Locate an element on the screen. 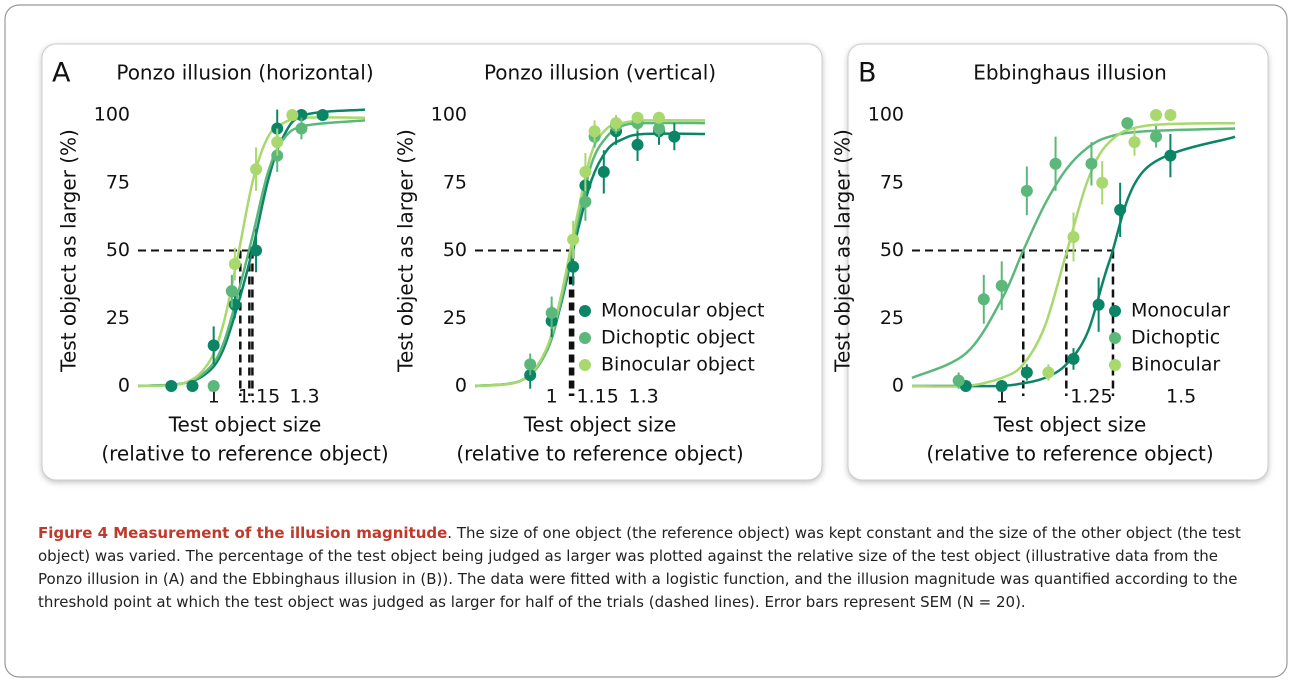  panel-label: A is located at coordinates (61, 73).